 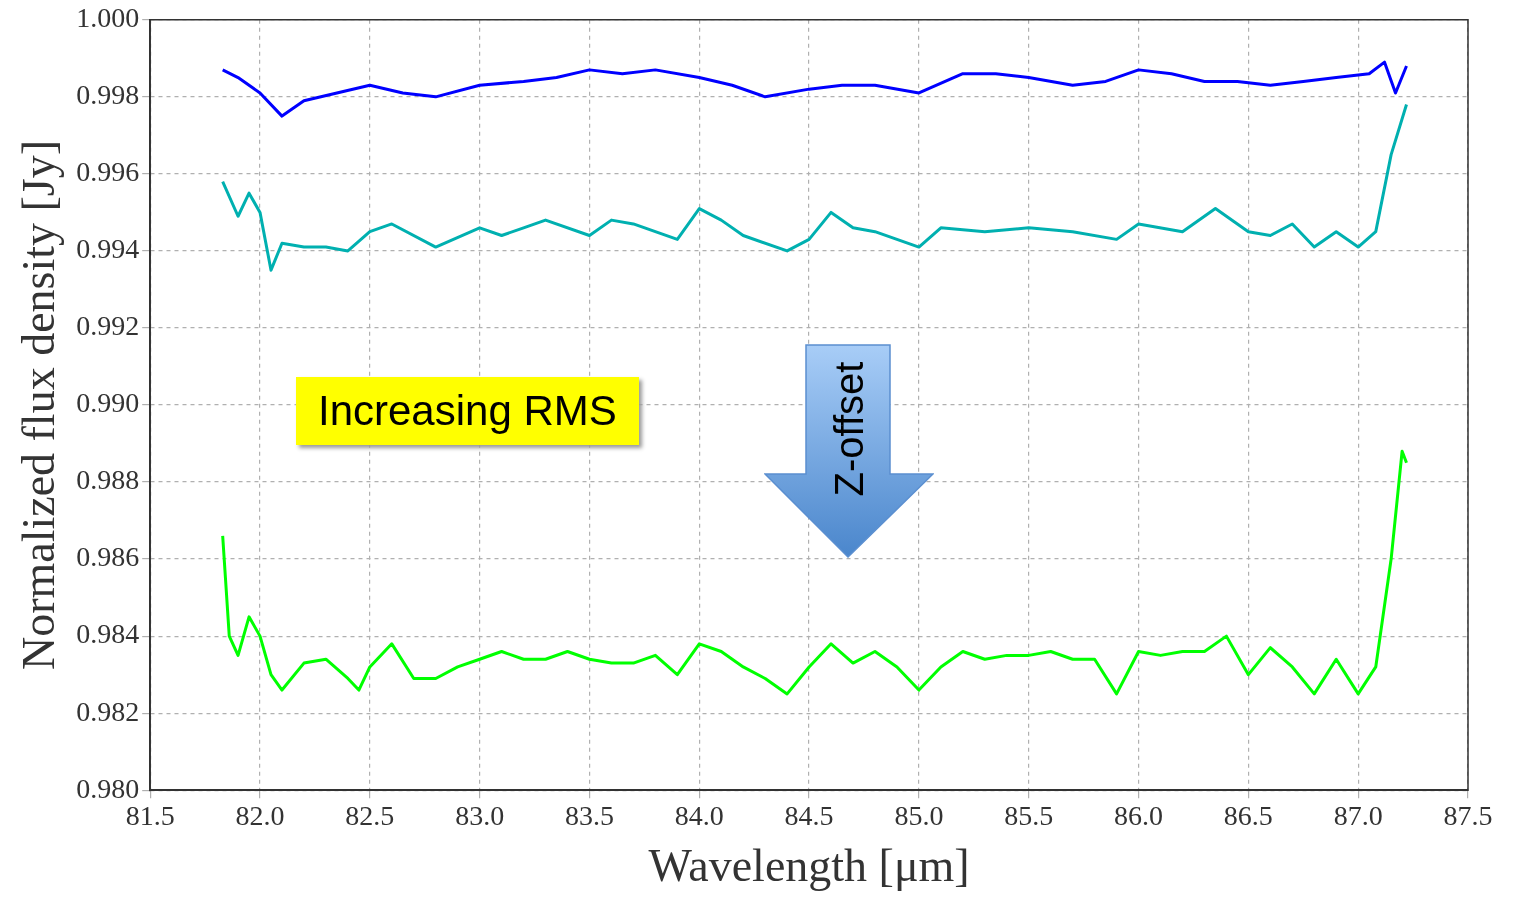 What do you see at coordinates (108, 711) in the screenshot?
I see `y-tick-label: 0.982` at bounding box center [108, 711].